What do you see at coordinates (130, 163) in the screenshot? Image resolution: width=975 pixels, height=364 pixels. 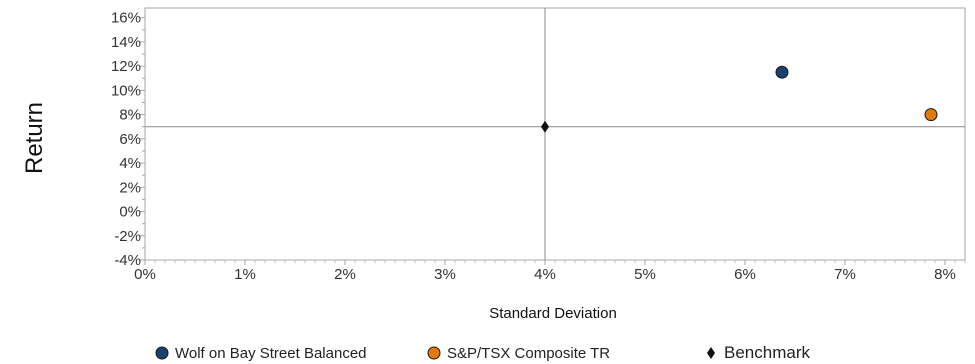 I see `y-tick-label: 4%` at bounding box center [130, 163].